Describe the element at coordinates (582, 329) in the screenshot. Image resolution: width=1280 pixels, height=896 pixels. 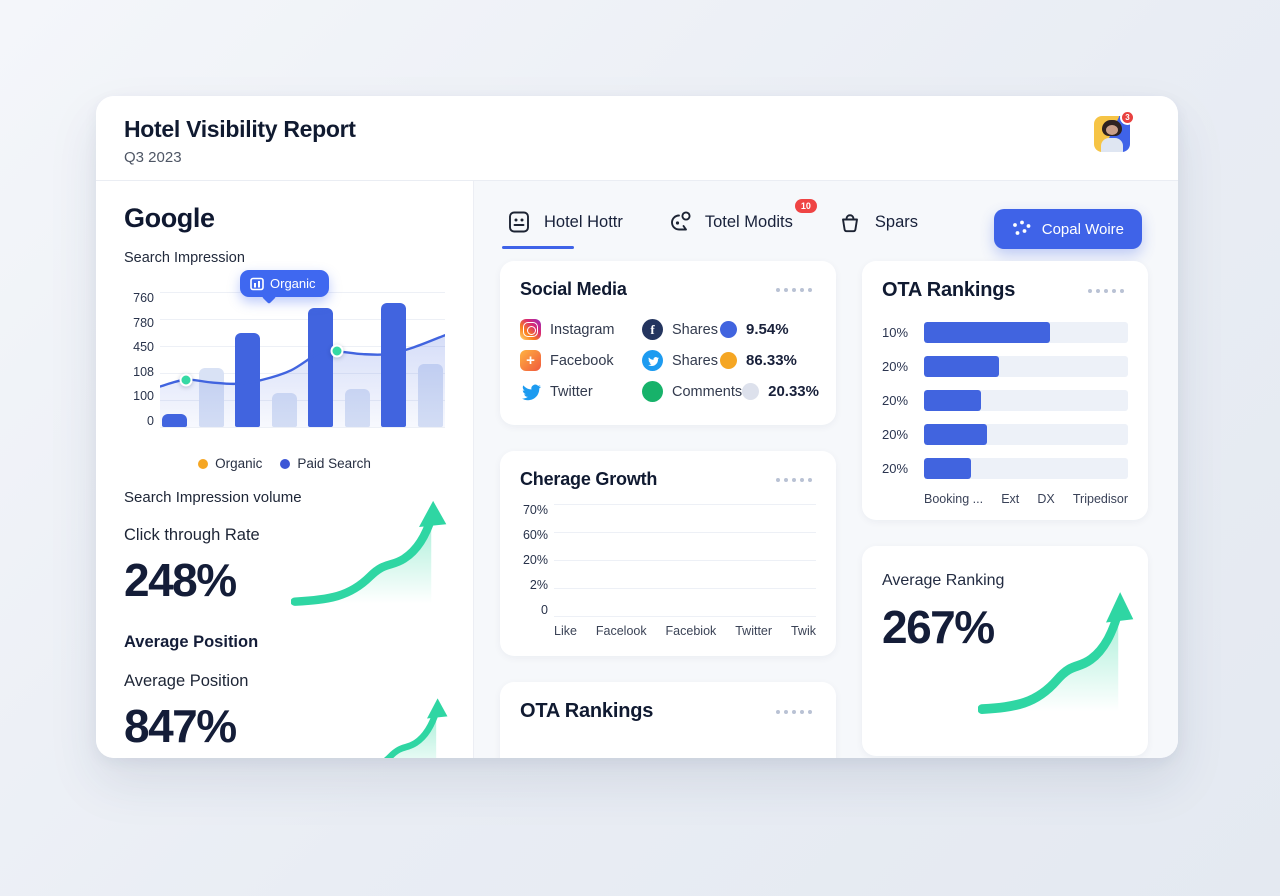
I see `platform-label: Instagram` at that location.